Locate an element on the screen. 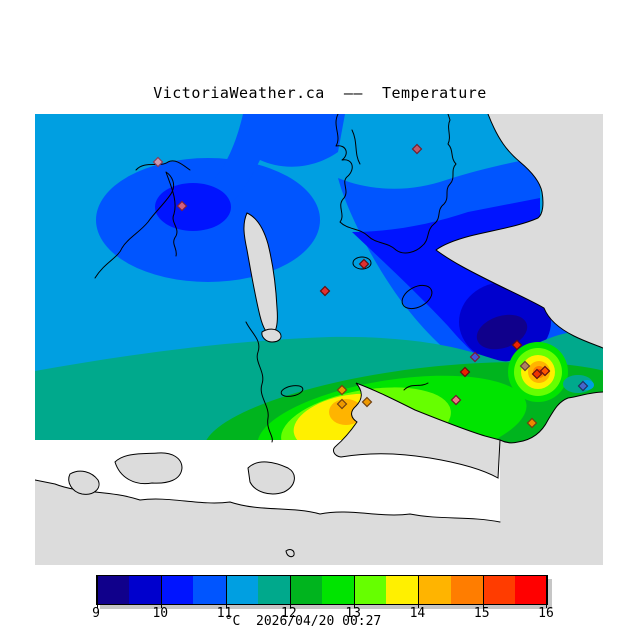 This screenshot has width=640, height=640. legend-unit-datetime: °C 2026/04/20 00:27 is located at coordinates (303, 621).